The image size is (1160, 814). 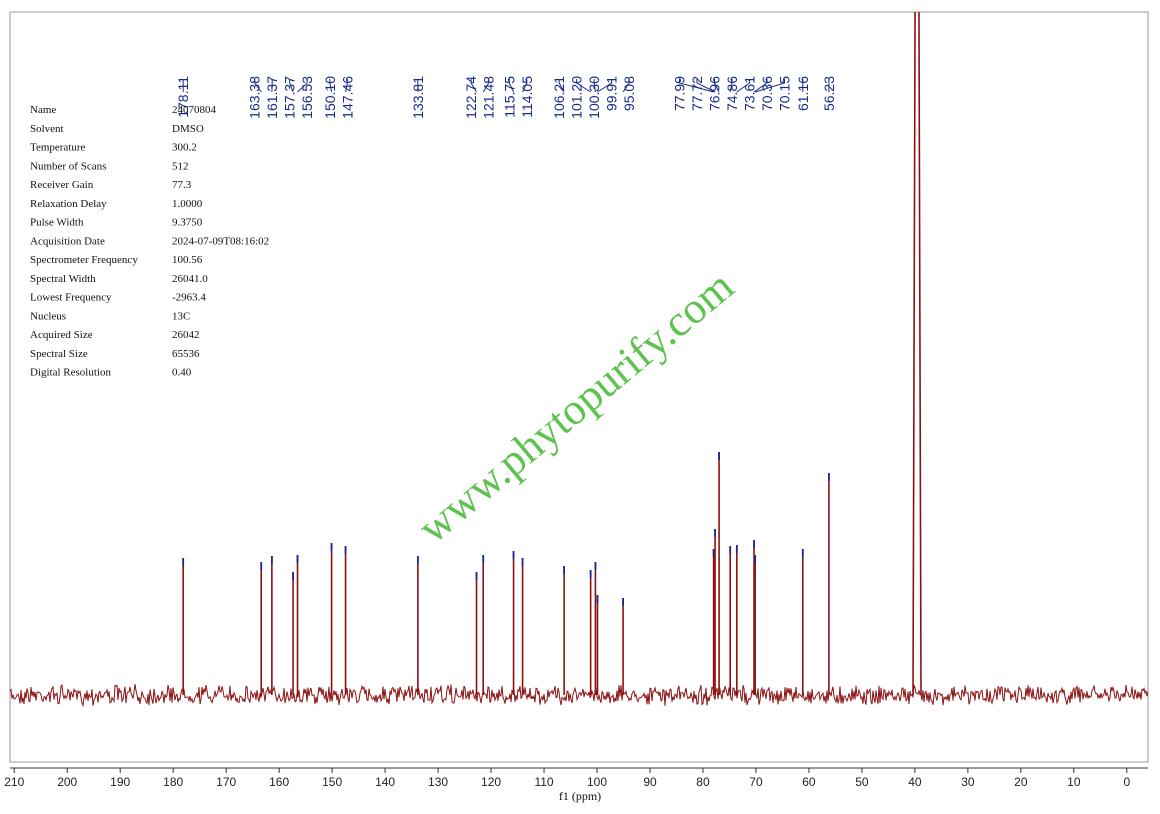 What do you see at coordinates (62, 185) in the screenshot?
I see `param-name: Receiver Gain` at bounding box center [62, 185].